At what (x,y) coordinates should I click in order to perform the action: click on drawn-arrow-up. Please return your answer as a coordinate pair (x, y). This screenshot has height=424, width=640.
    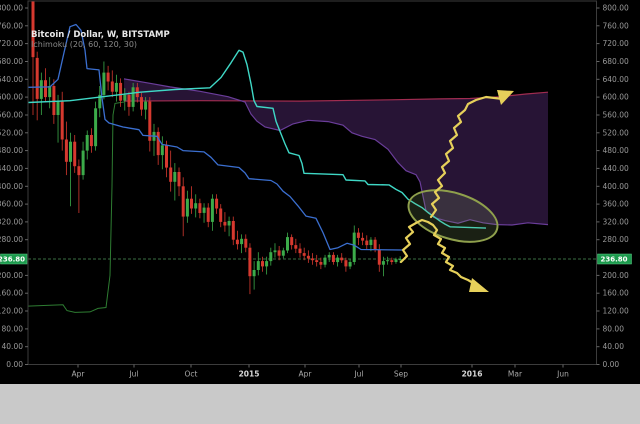
    Looking at the image, I should click on (467, 157).